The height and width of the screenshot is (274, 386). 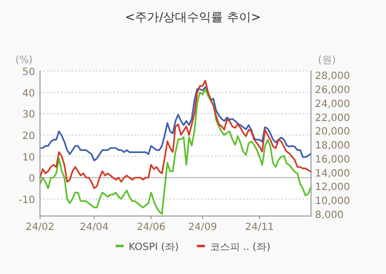 What do you see at coordinates (28, 158) in the screenshot?
I see `y-tick-label: 10` at bounding box center [28, 158].